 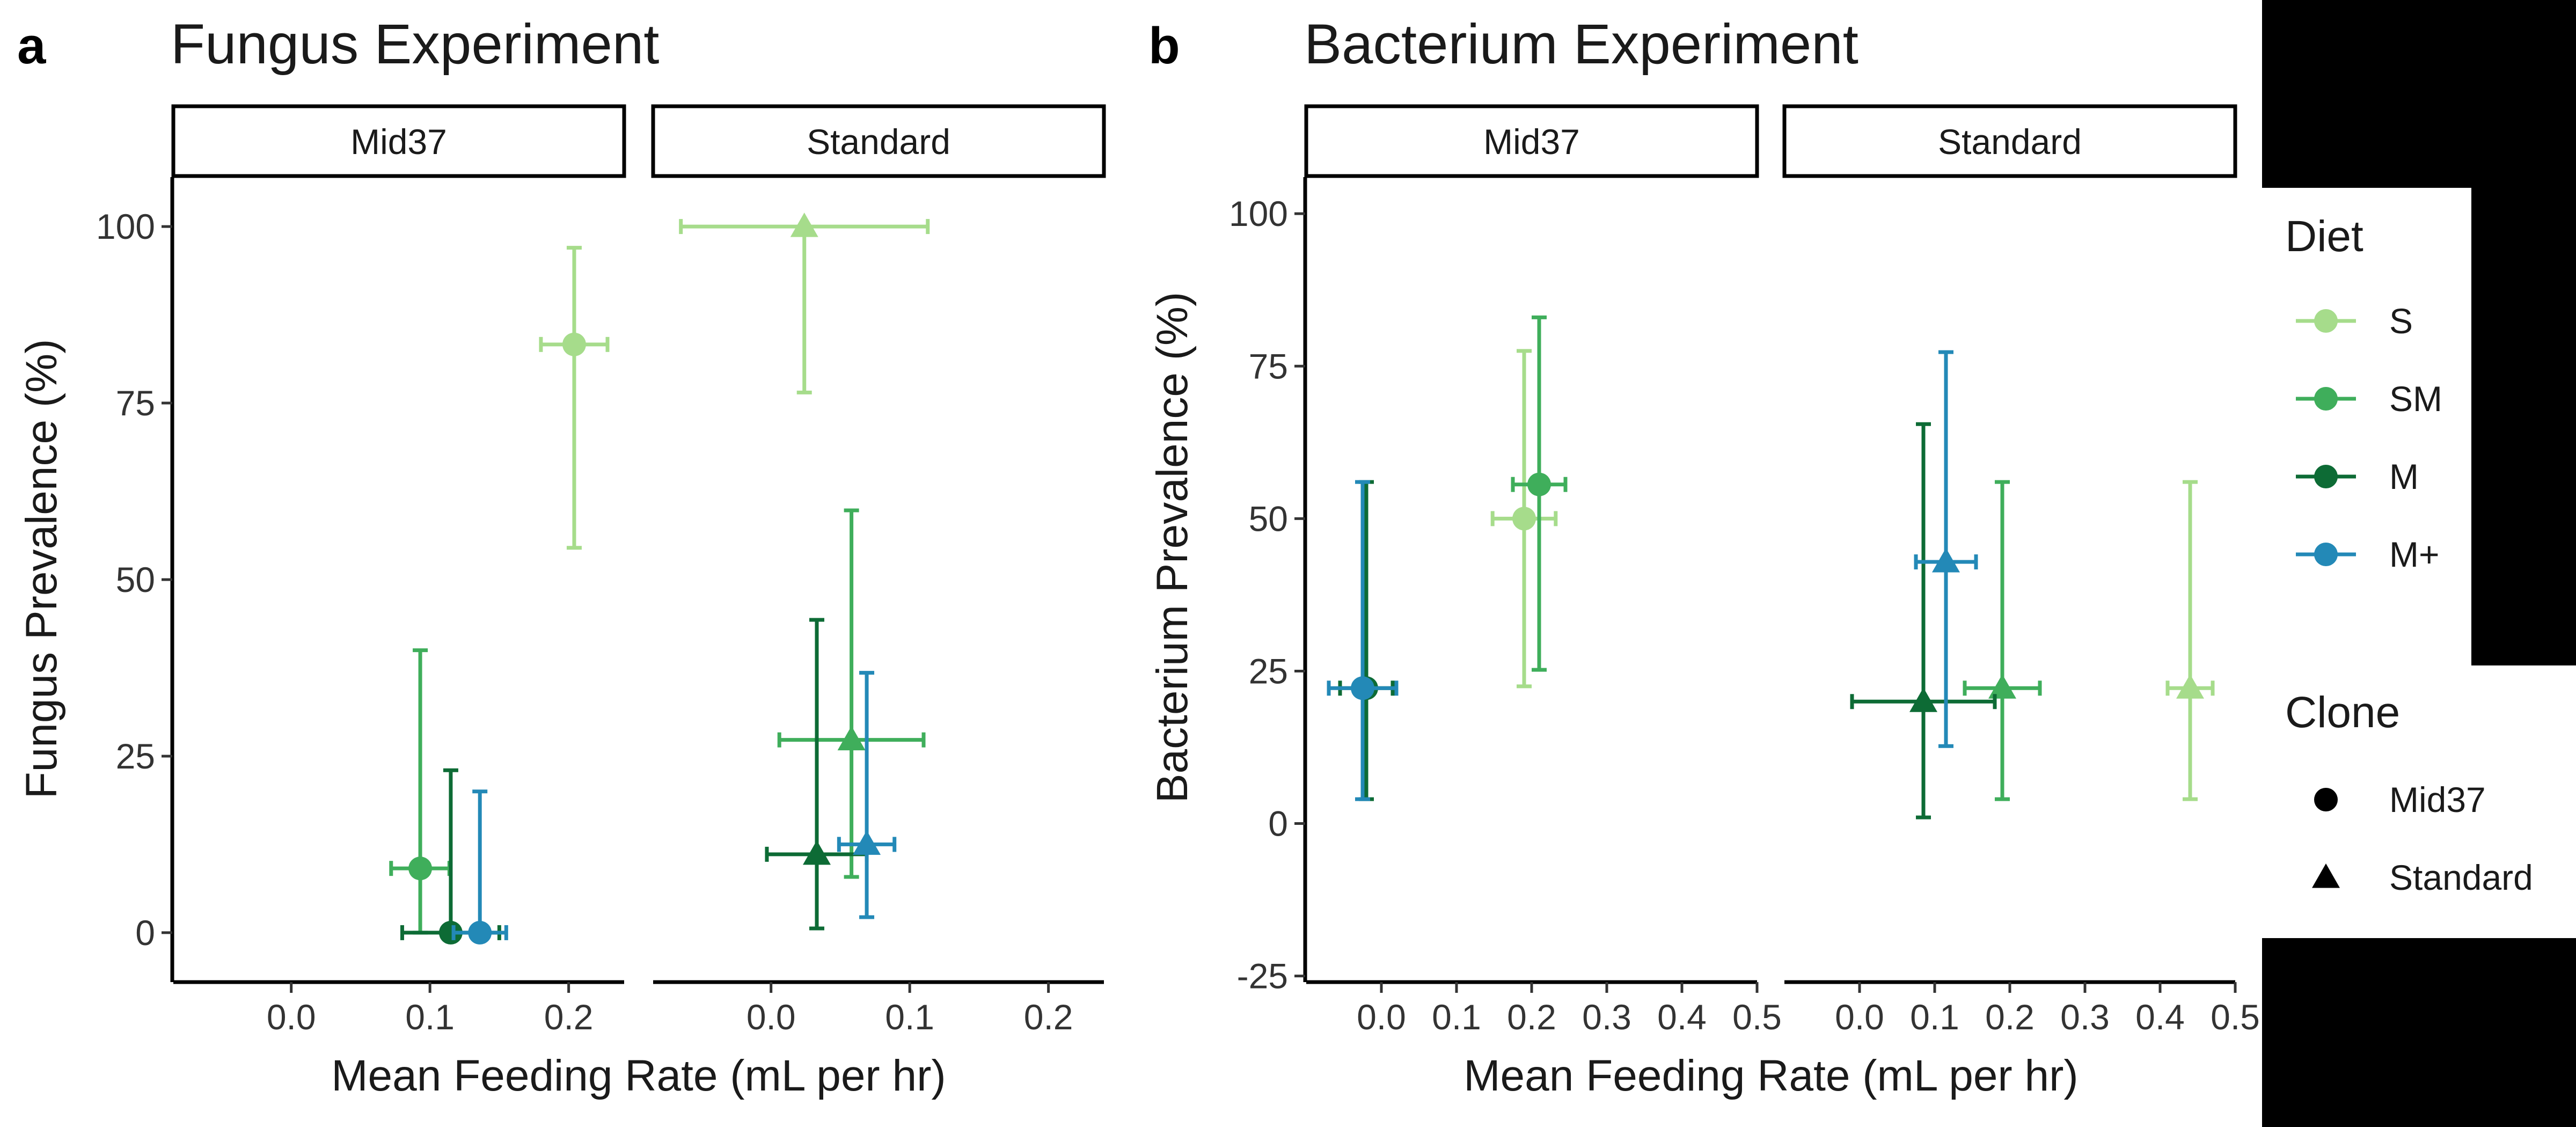 I want to click on legend-triangle-key, so click(x=2326, y=875).